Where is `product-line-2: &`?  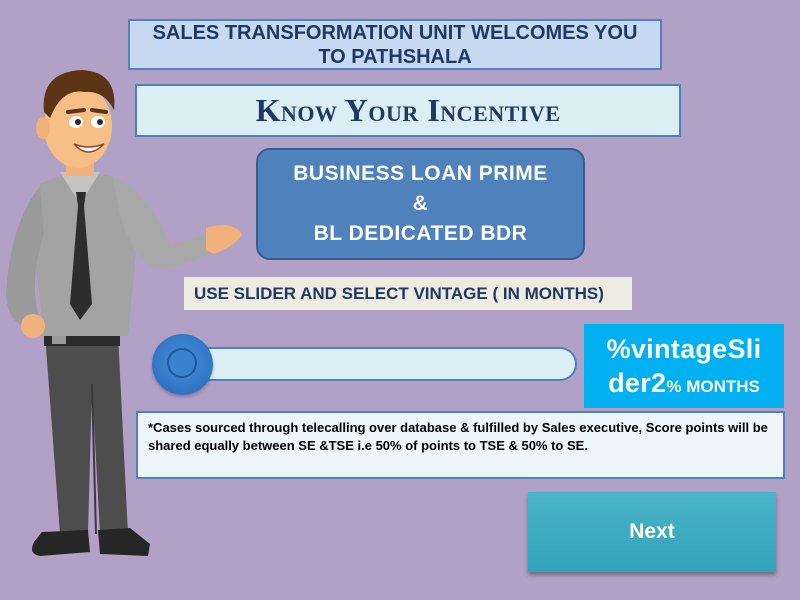 product-line-2: & is located at coordinates (420, 203).